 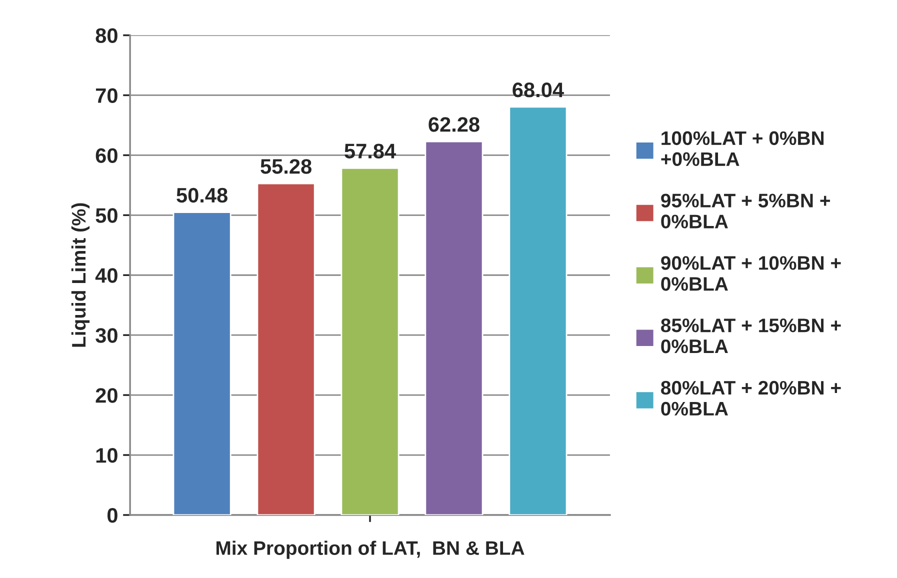 I want to click on data-label: 55.28, so click(x=286, y=166).